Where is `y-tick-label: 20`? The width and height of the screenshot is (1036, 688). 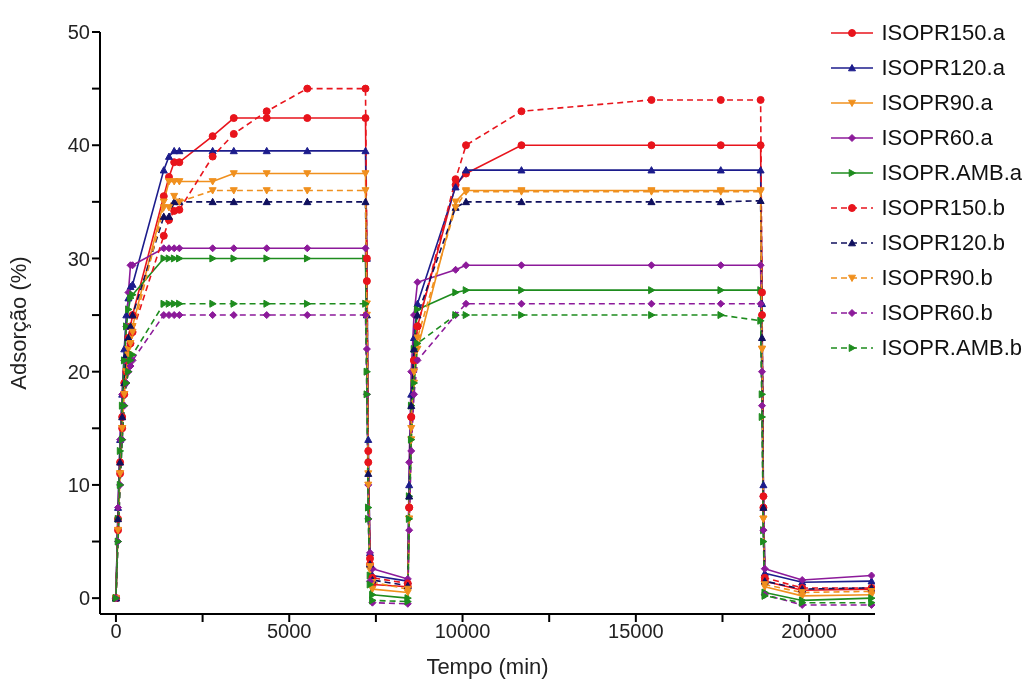
y-tick-label: 20 is located at coordinates (78, 371).